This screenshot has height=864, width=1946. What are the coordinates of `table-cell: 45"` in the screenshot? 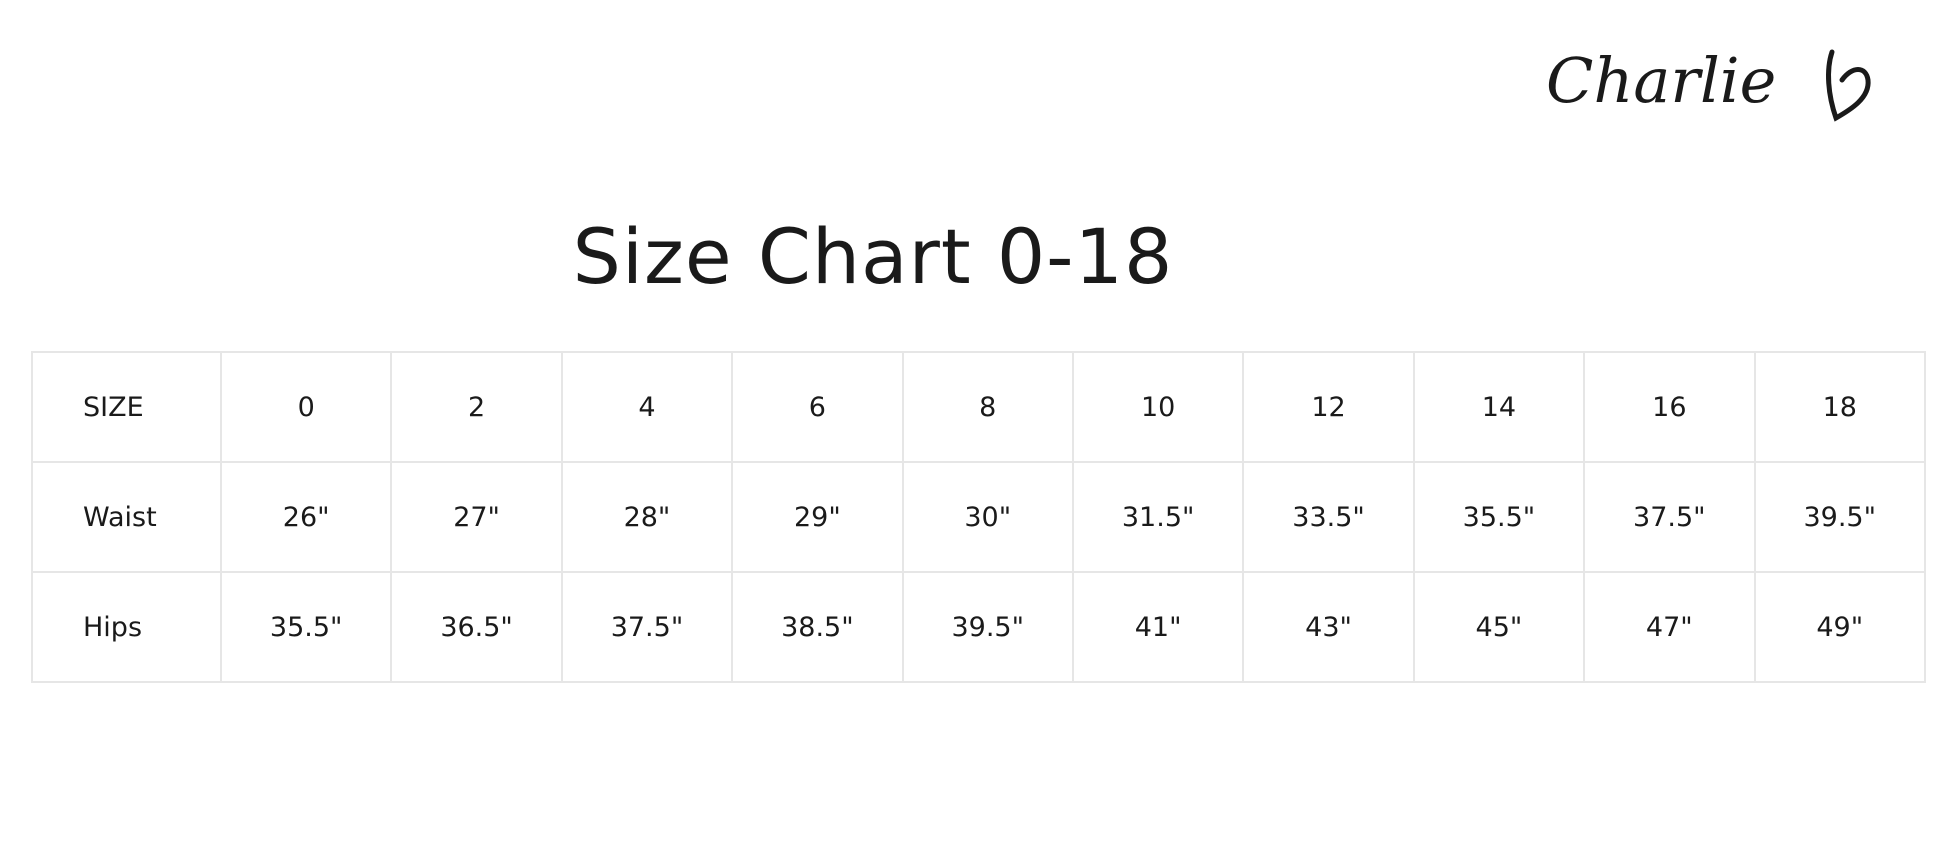 It's located at (1499, 627).